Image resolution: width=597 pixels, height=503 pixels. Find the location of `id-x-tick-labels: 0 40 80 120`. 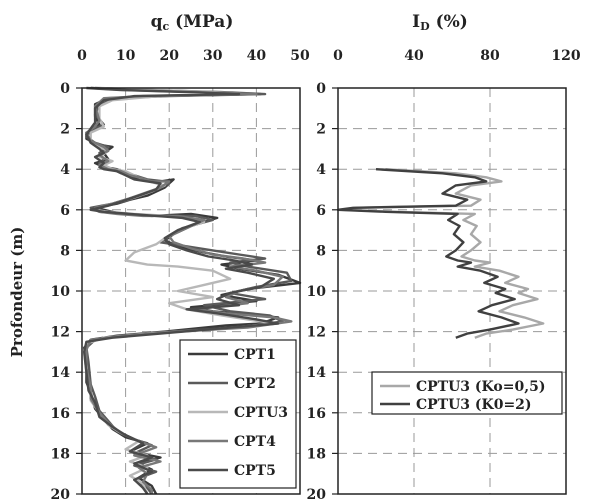

id-x-tick-labels: 0 40 80 120 is located at coordinates (457, 56).